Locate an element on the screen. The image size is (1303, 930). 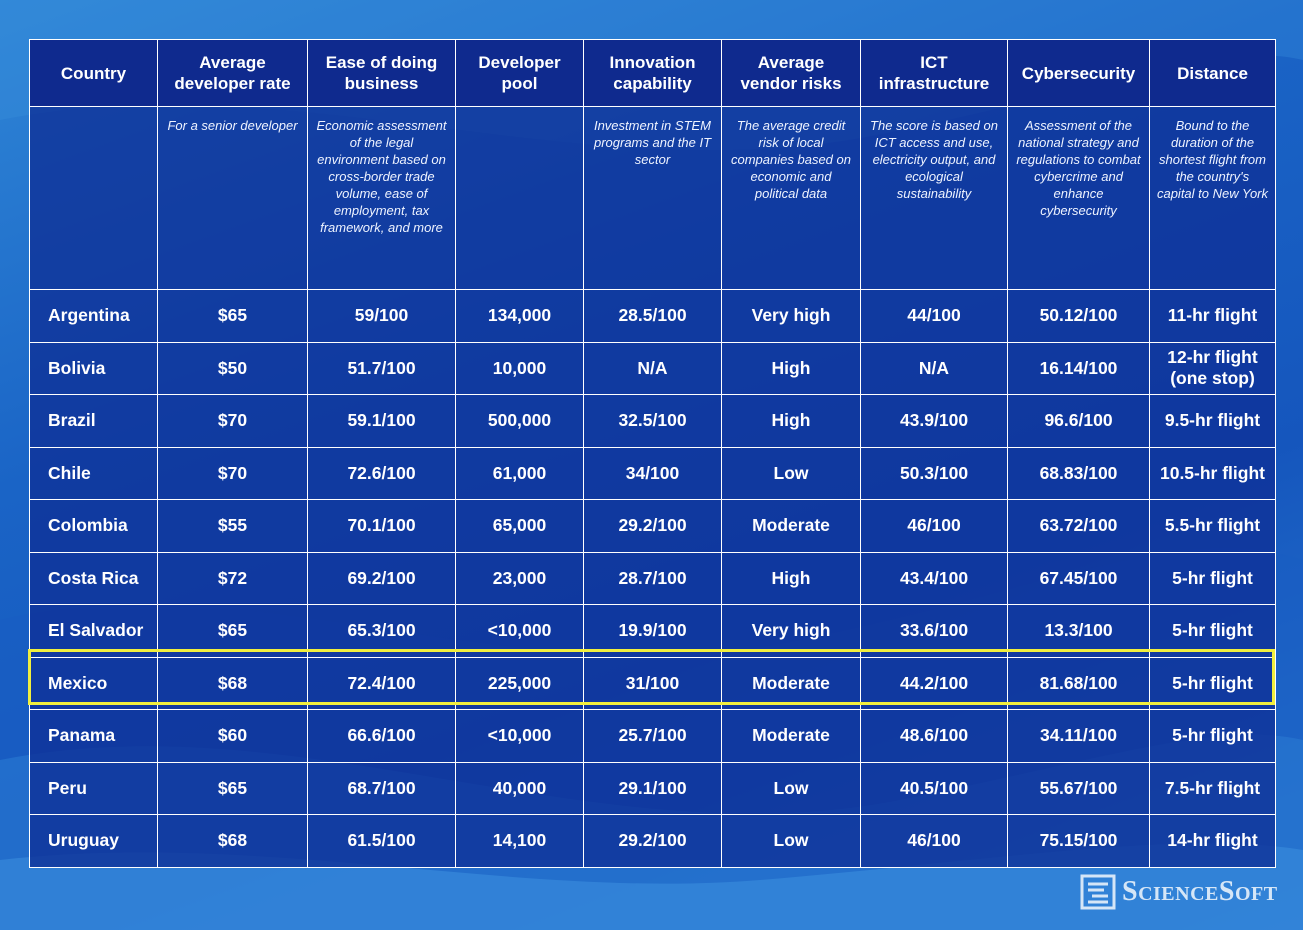
pool-cell: <10,000 is located at coordinates (519, 631).